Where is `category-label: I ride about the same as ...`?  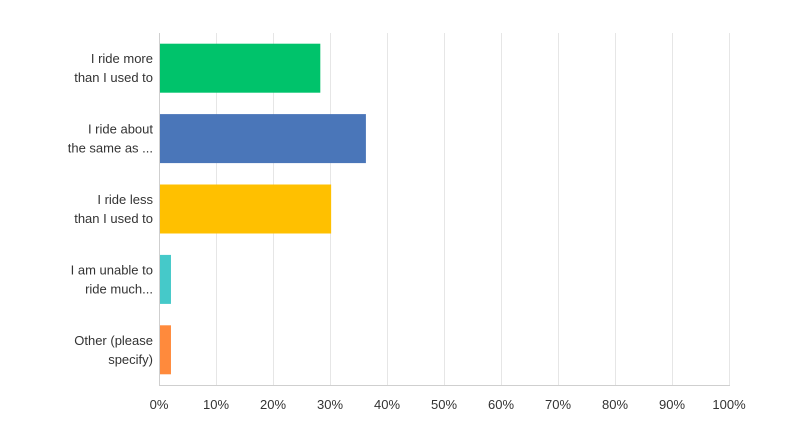 category-label: I ride about the same as ... is located at coordinates (111, 139).